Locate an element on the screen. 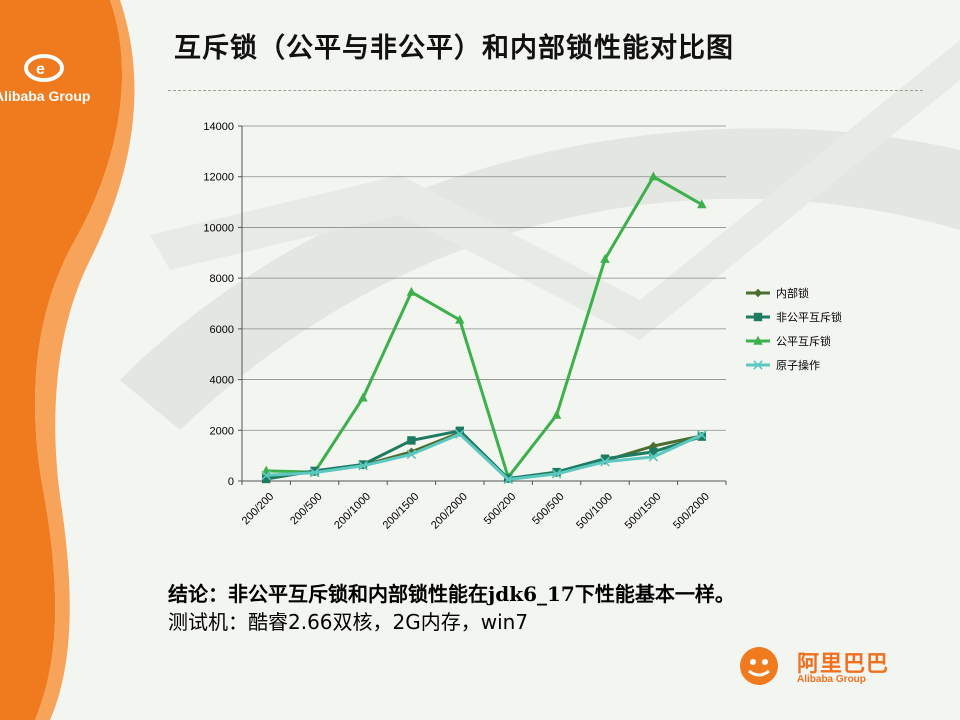 This screenshot has height=720, width=960. legend-item: 原子操作 is located at coordinates (783, 365).